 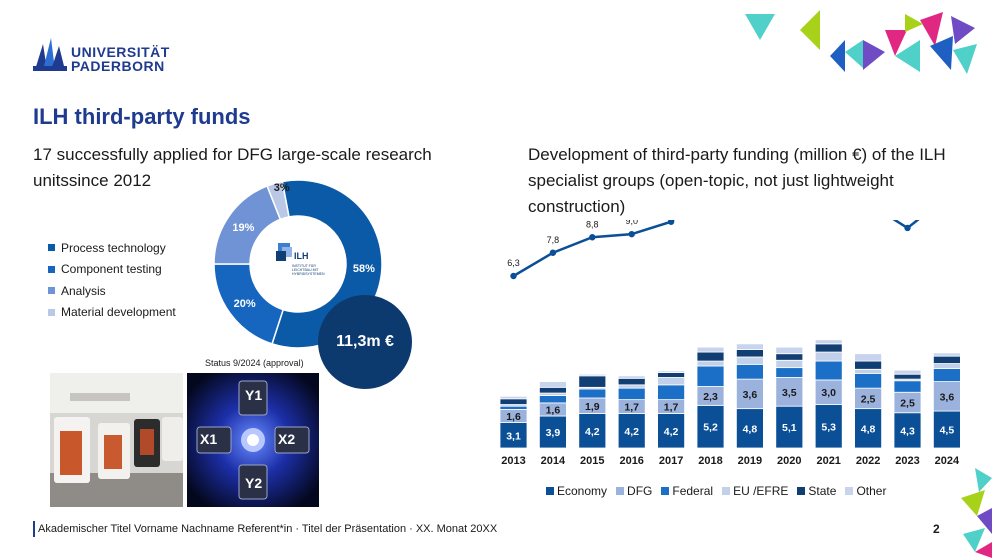 What do you see at coordinates (118, 66) in the screenshot?
I see `logo-line-2: PADERBORN` at bounding box center [118, 66].